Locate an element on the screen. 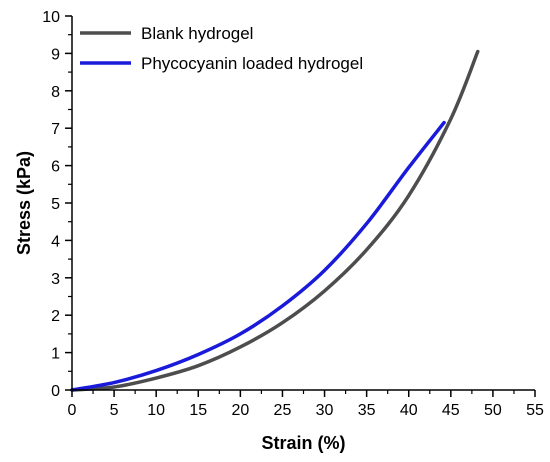 The height and width of the screenshot is (462, 550). x-axis-title: Strain (%) is located at coordinates (303, 443).